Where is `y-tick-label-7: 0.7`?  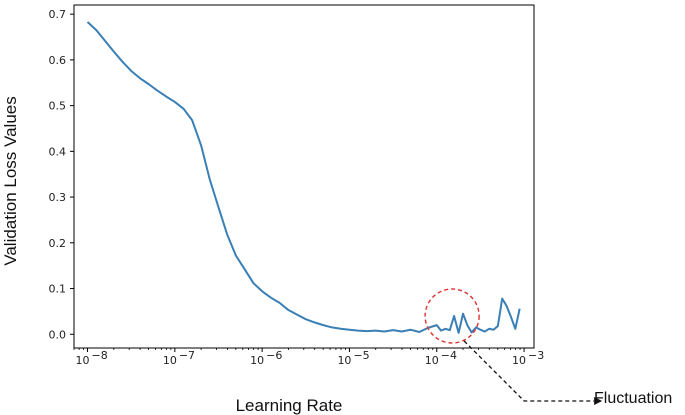 y-tick-label-7: 0.7 is located at coordinates (58, 14).